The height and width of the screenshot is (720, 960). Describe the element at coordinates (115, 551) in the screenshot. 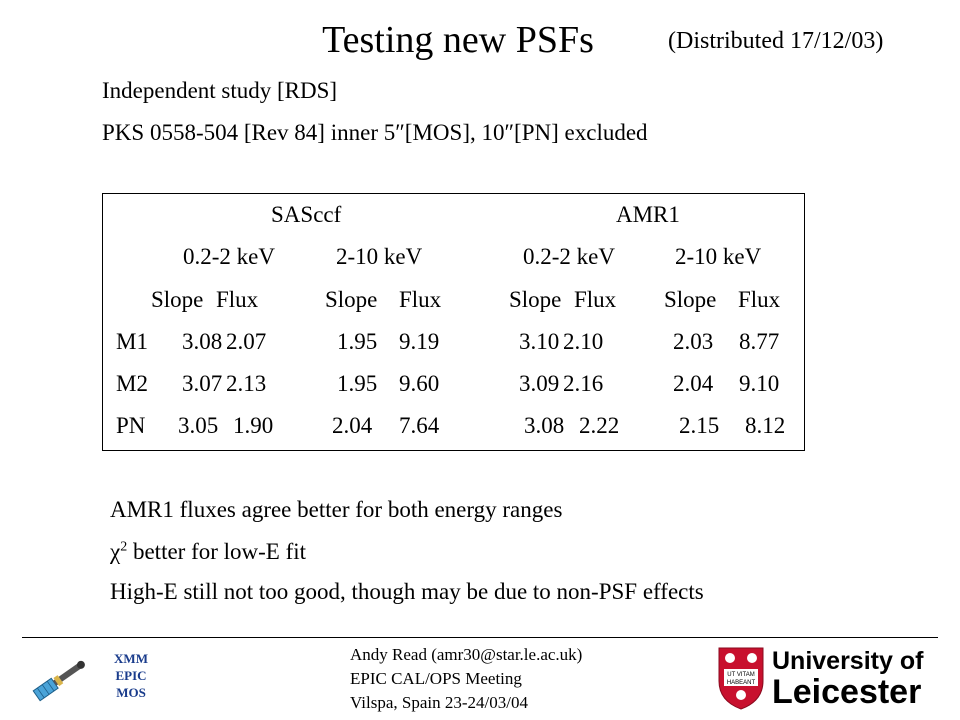

I see `chi-symbol: χ` at that location.